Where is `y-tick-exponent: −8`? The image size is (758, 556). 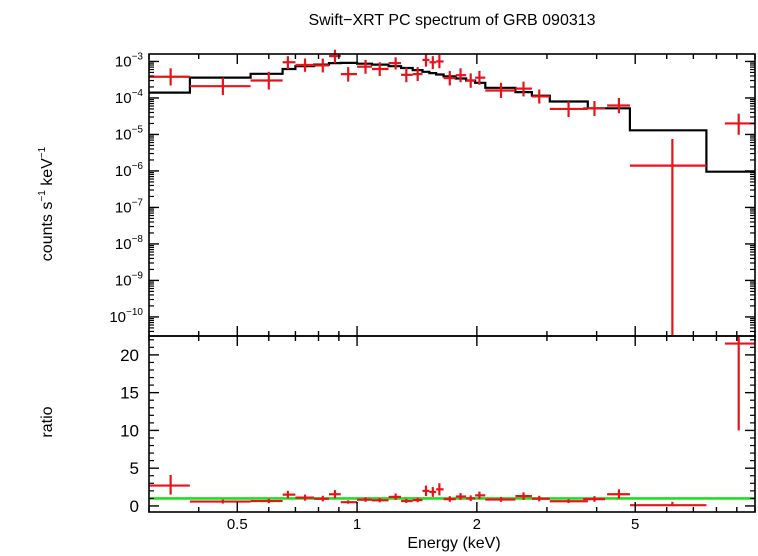 y-tick-exponent: −8 is located at coordinates (138, 239).